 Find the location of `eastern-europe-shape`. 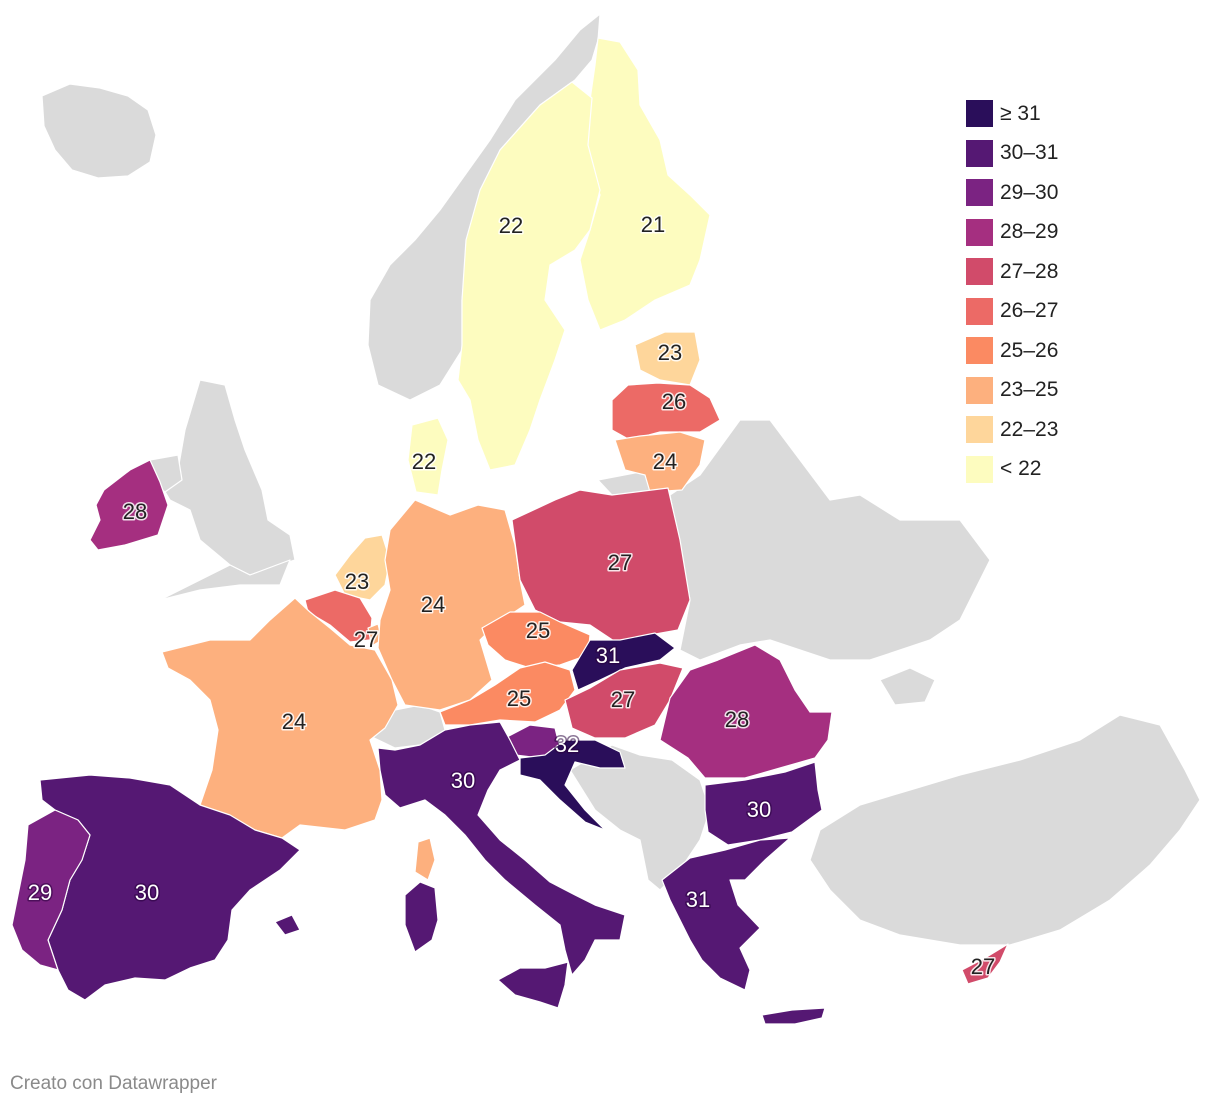

eastern-europe-shape is located at coordinates (830, 540).